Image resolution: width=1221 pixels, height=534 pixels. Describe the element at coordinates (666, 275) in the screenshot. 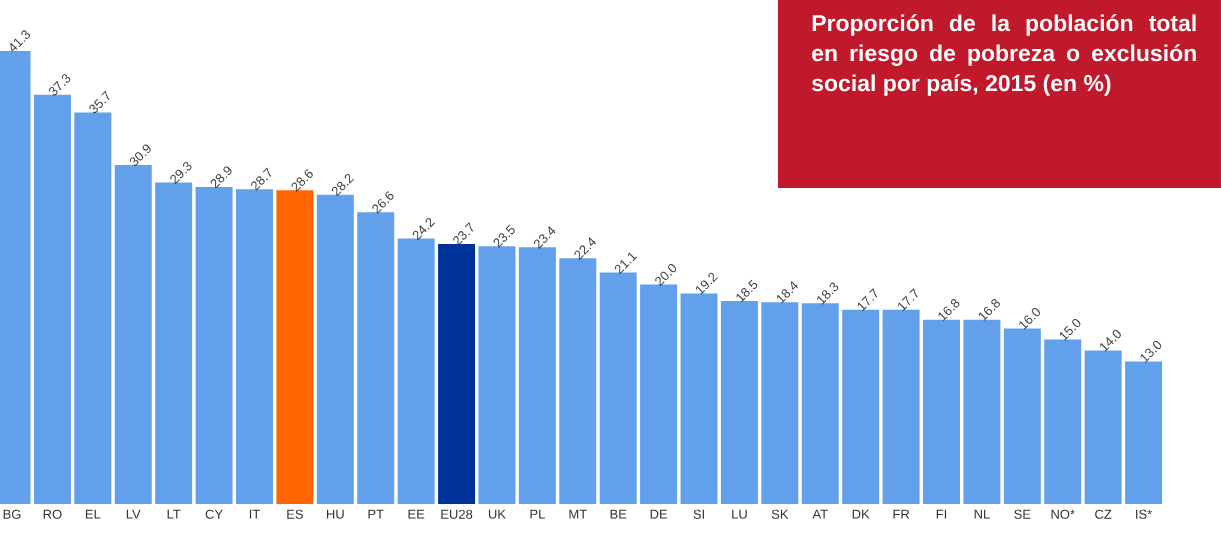

I see `data-label: 20.0` at that location.